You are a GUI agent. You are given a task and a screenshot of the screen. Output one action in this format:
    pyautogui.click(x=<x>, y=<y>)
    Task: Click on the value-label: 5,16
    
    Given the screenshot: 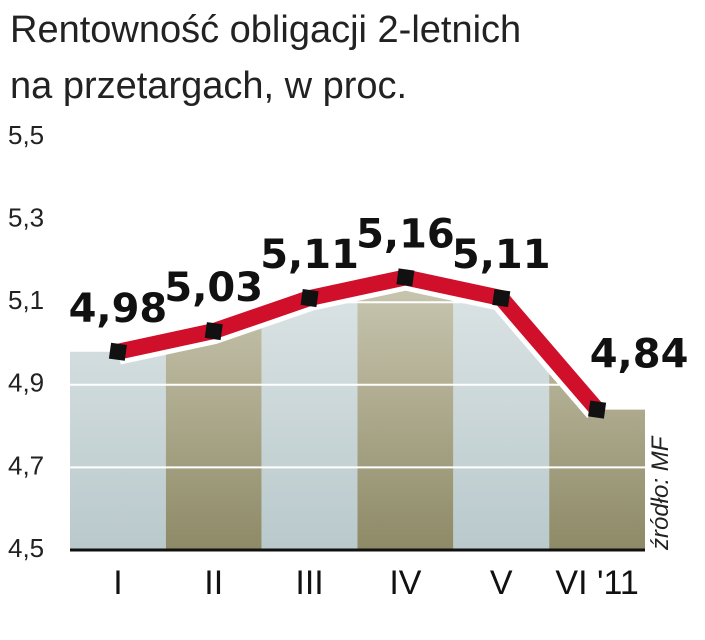 What is the action you would take?
    pyautogui.click(x=405, y=234)
    